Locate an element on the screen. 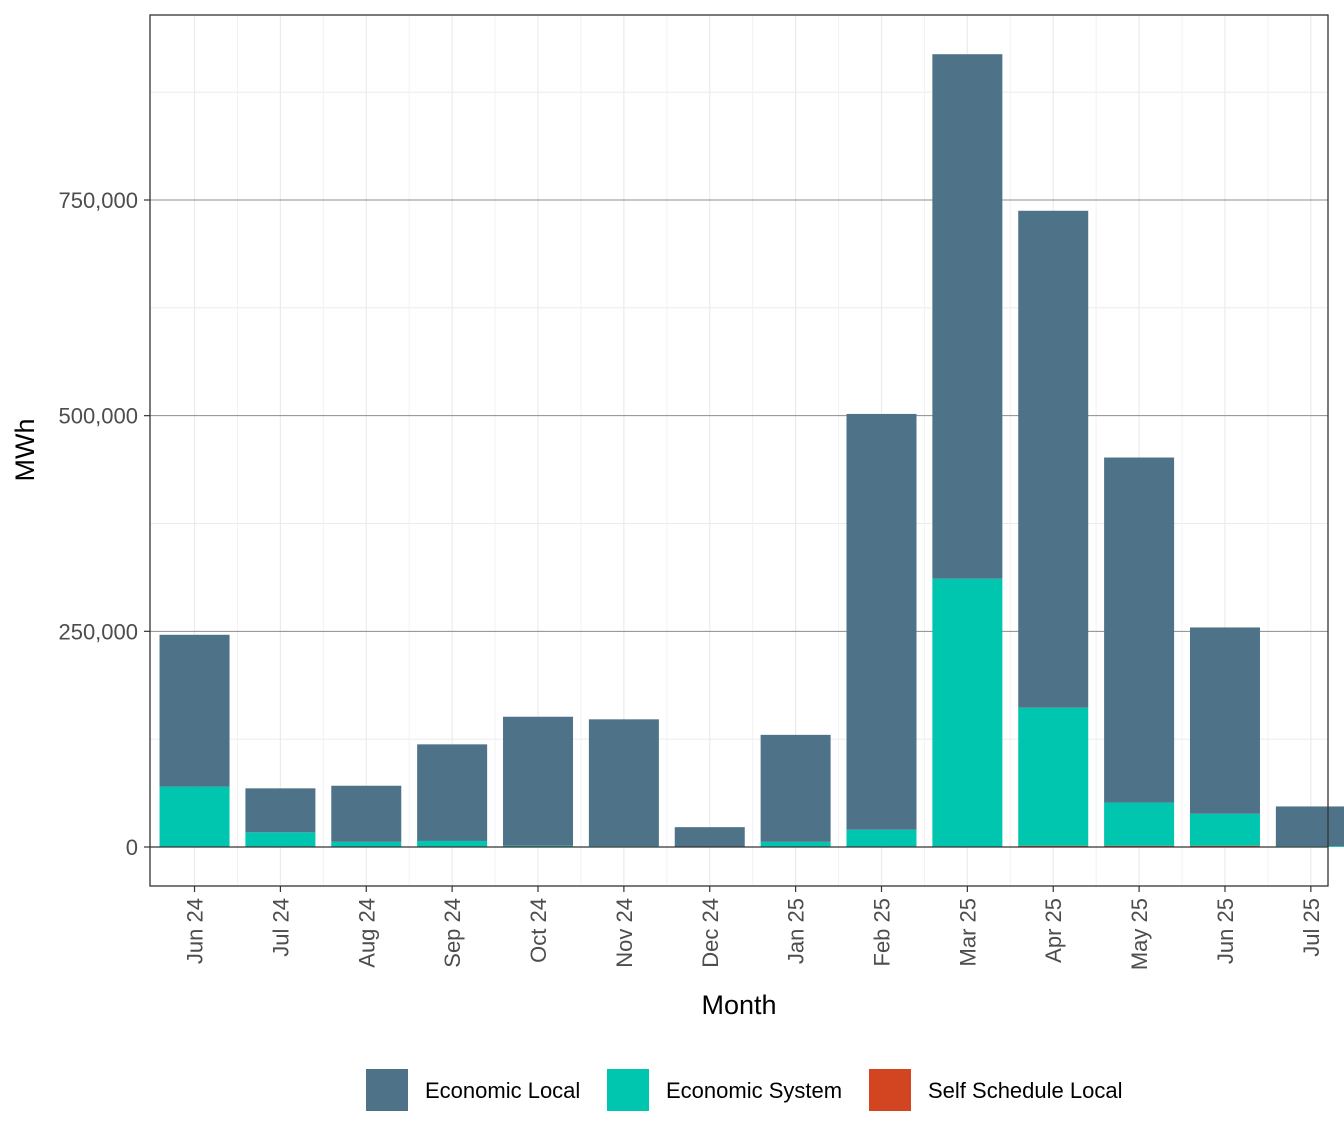 This screenshot has width=1344, height=1142. x-tick-label: Jul 25 is located at coordinates (1311, 927).